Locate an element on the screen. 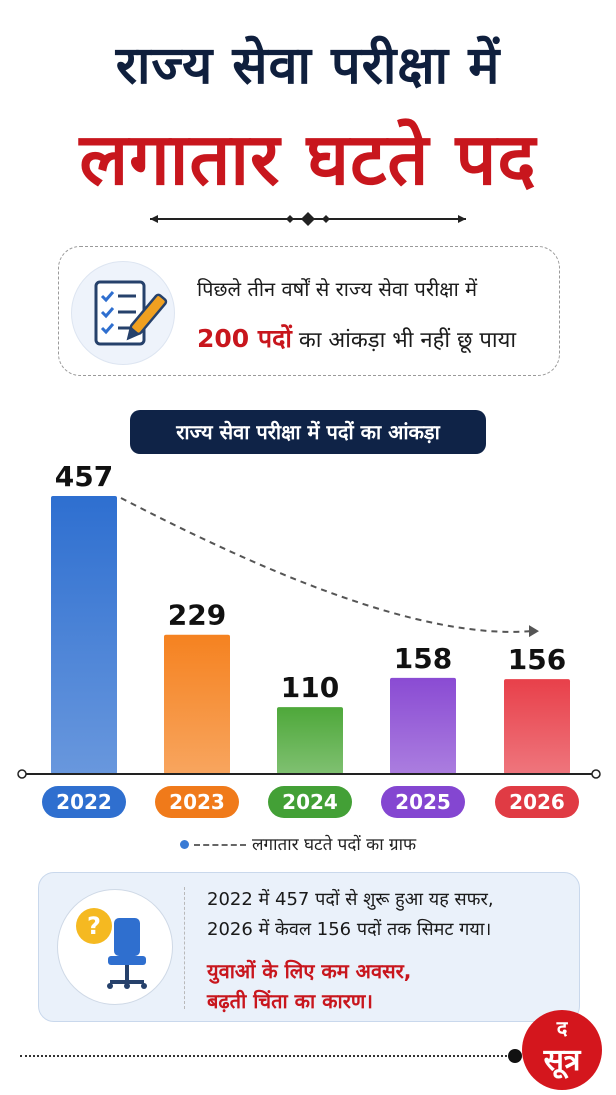 This screenshot has width=616, height=1095. data-label-2025: 158 is located at coordinates (423, 658).